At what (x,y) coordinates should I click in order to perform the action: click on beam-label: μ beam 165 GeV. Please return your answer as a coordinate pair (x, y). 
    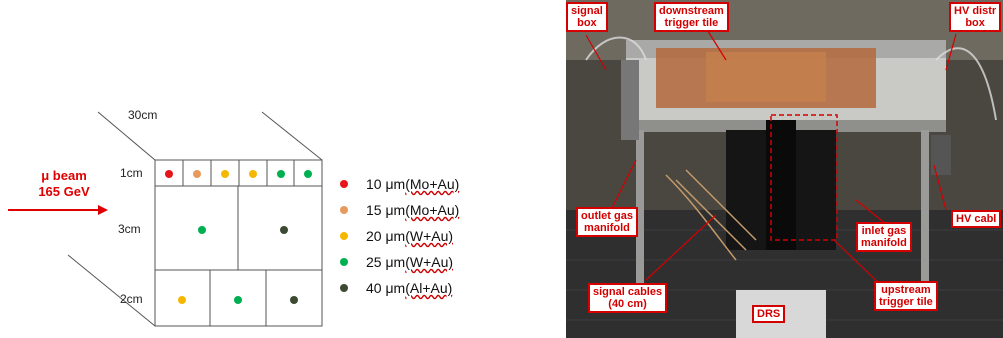
    Looking at the image, I should click on (64, 183).